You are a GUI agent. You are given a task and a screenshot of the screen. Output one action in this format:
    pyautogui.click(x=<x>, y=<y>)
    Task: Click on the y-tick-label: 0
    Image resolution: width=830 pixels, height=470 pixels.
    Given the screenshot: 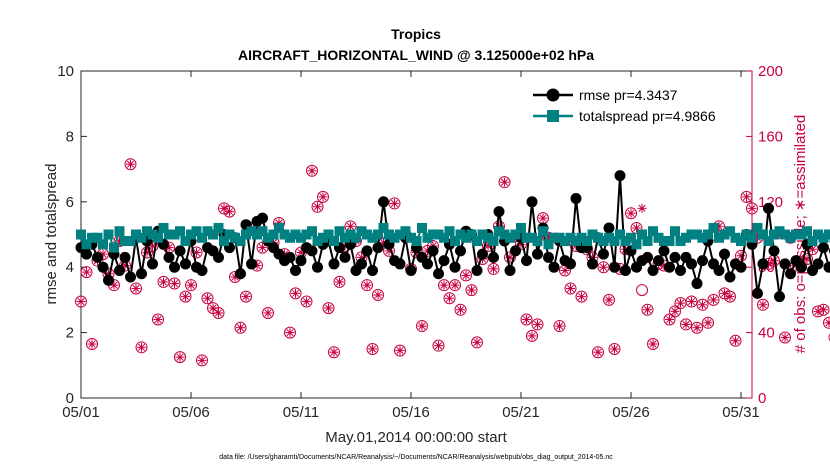 What is the action you would take?
    pyautogui.click(x=70, y=398)
    